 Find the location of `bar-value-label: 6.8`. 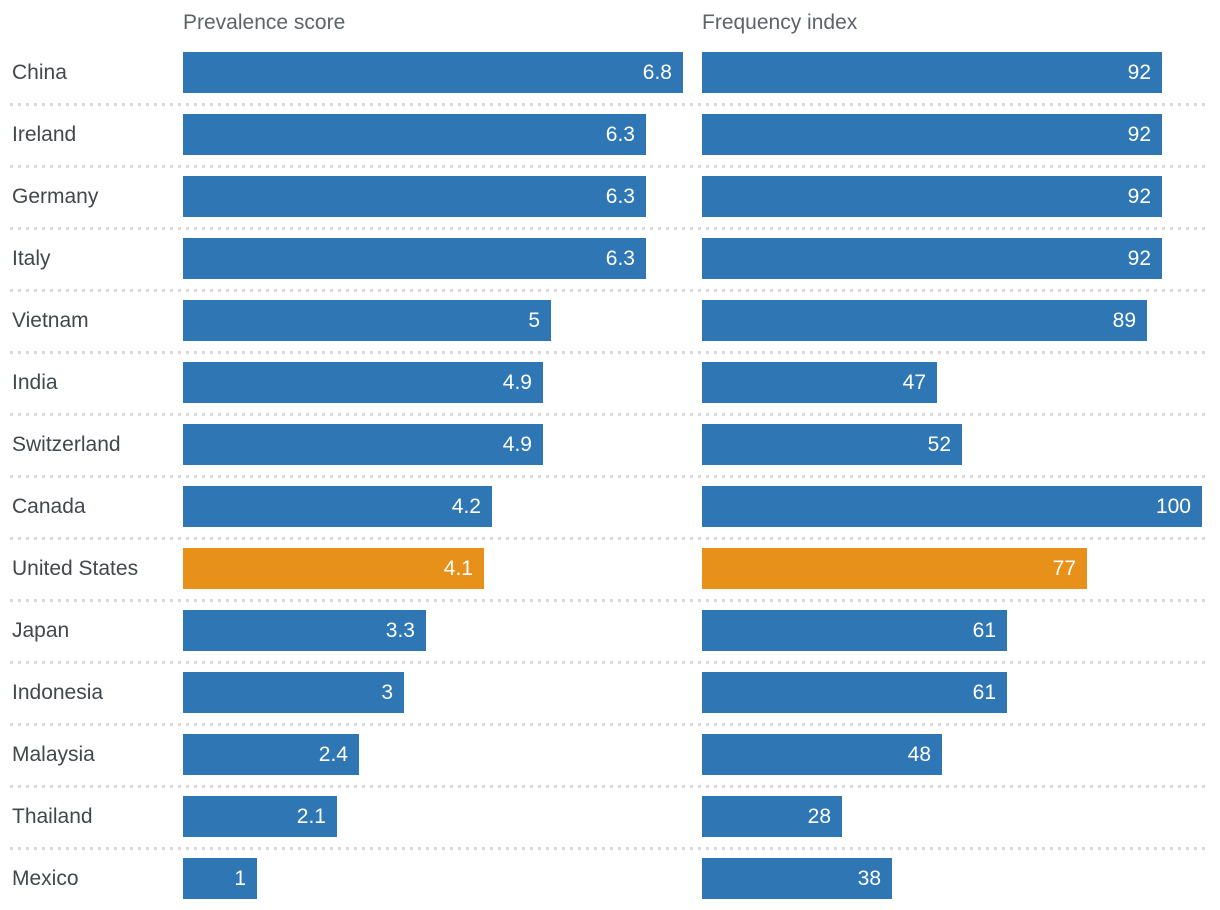

bar-value-label: 6.8 is located at coordinates (657, 72).